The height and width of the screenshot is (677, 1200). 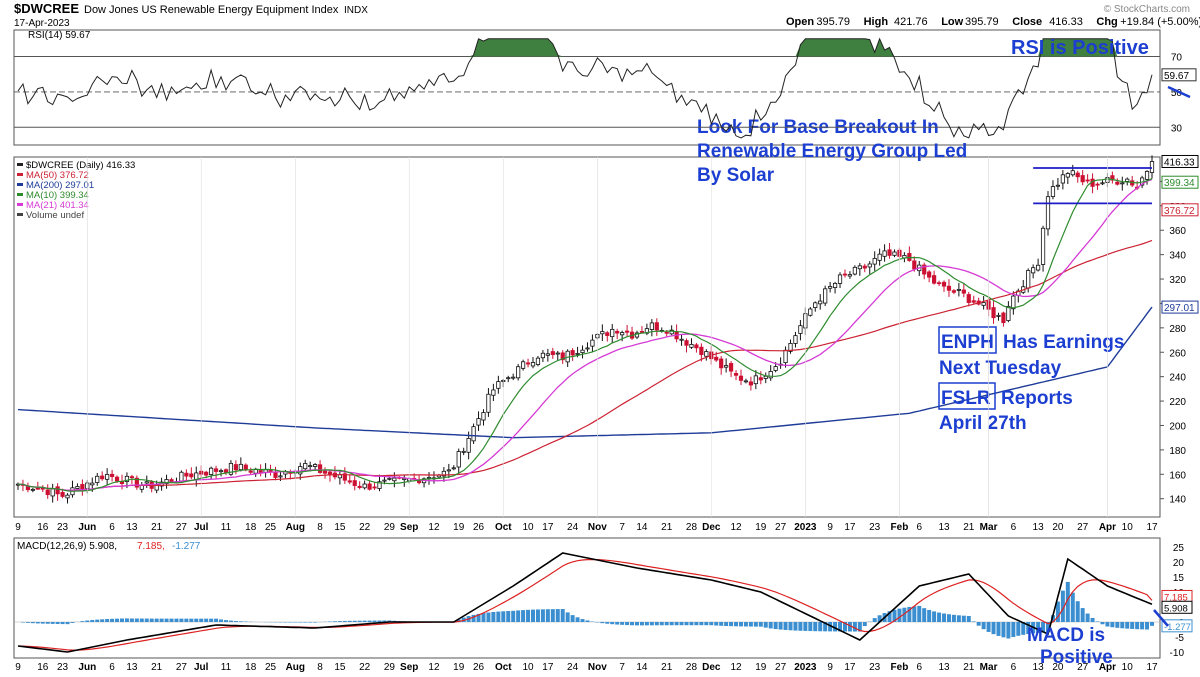 I want to click on date: 17-Apr-2023, so click(x=42, y=23).